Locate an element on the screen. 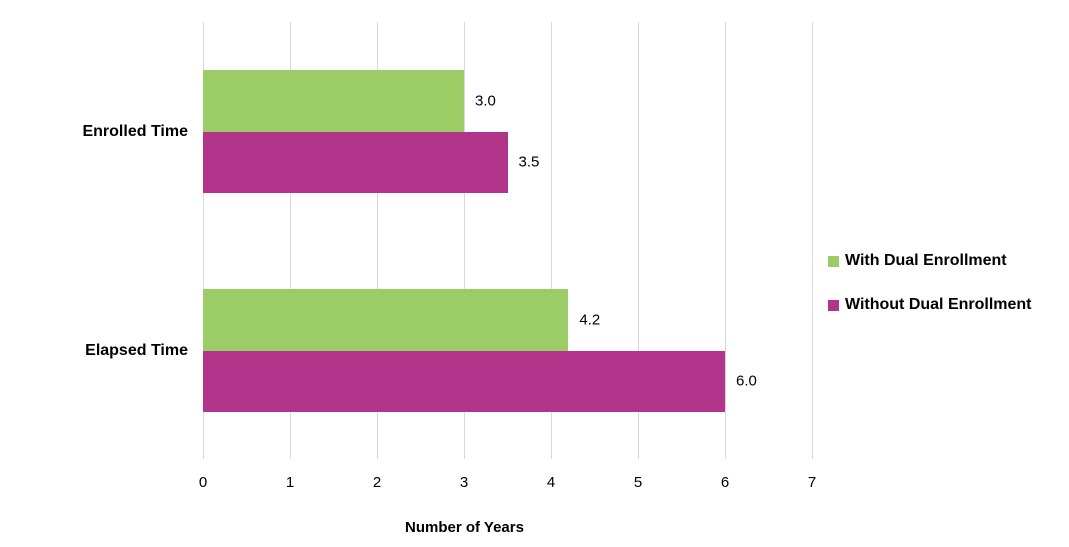 The height and width of the screenshot is (547, 1069). bar-with-dual-enrollment-elapsed-time is located at coordinates (386, 320).